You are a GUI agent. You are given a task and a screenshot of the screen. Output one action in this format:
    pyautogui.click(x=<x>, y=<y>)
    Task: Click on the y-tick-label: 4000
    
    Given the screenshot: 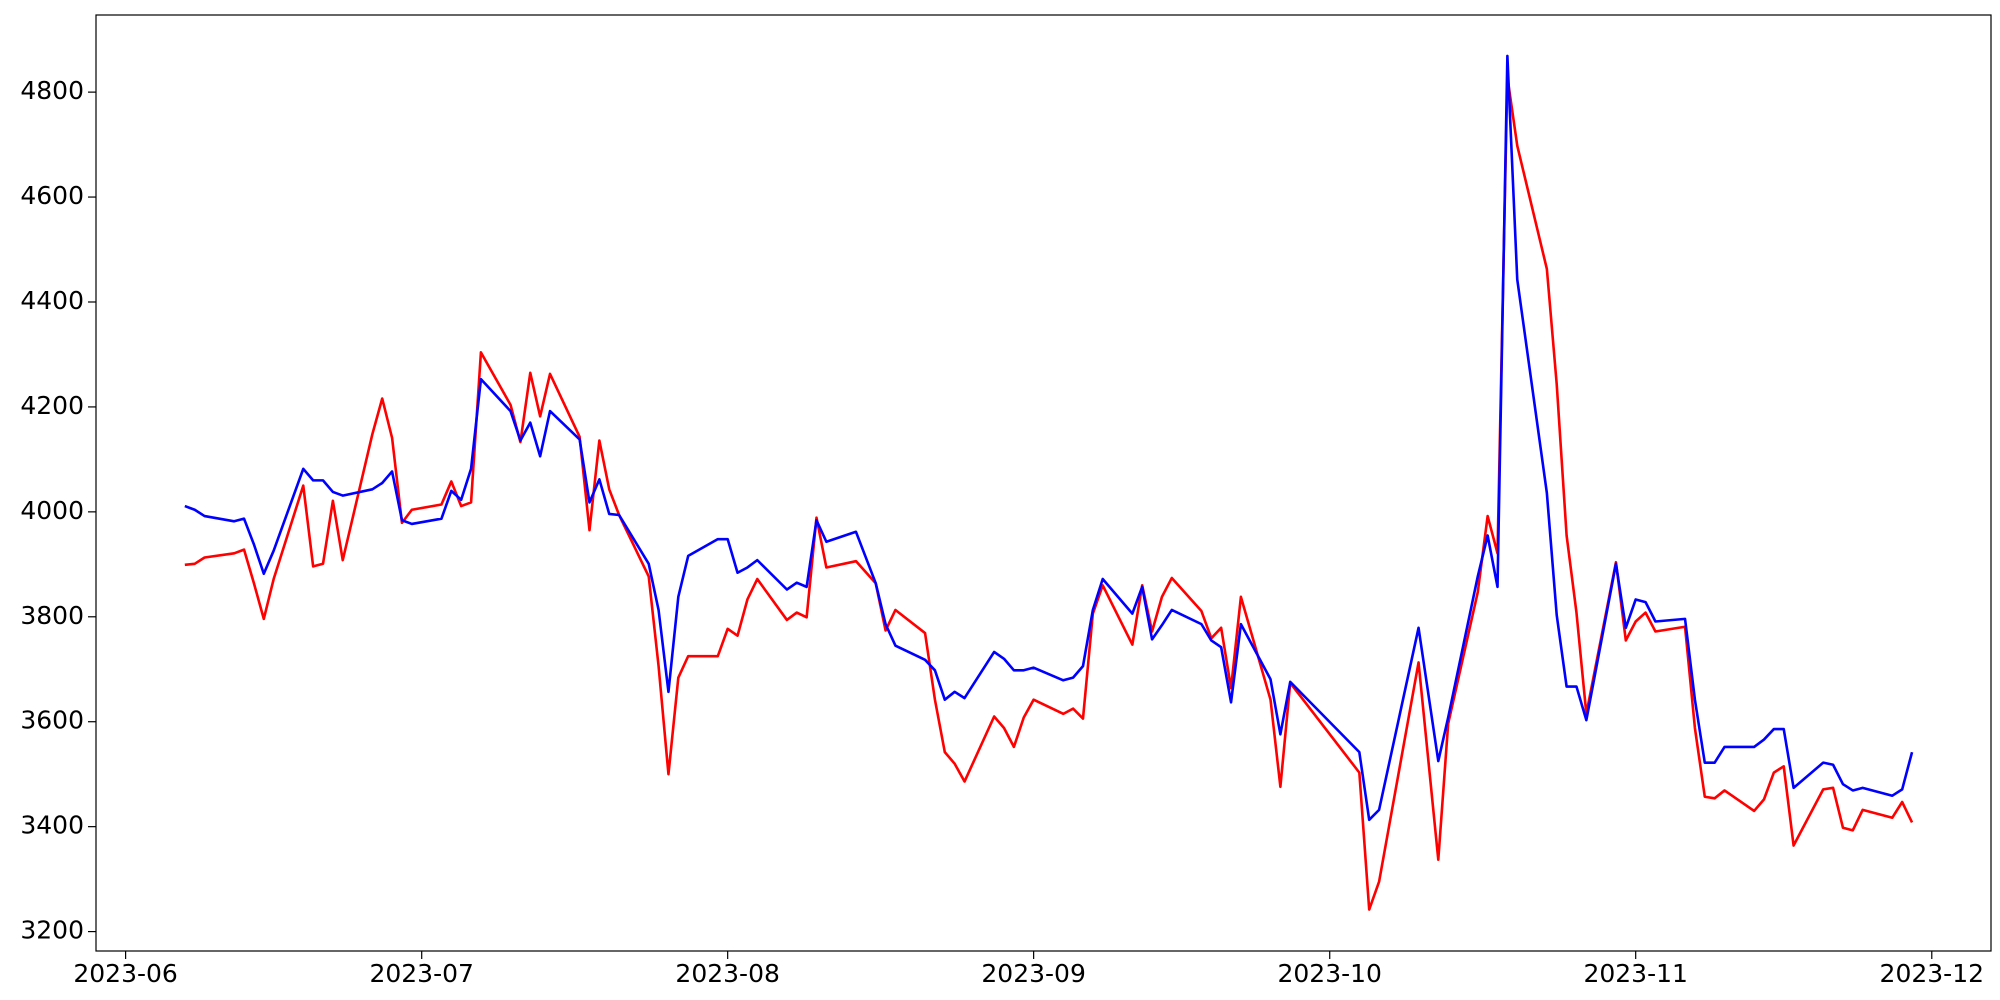 What is the action you would take?
    pyautogui.click(x=52, y=510)
    